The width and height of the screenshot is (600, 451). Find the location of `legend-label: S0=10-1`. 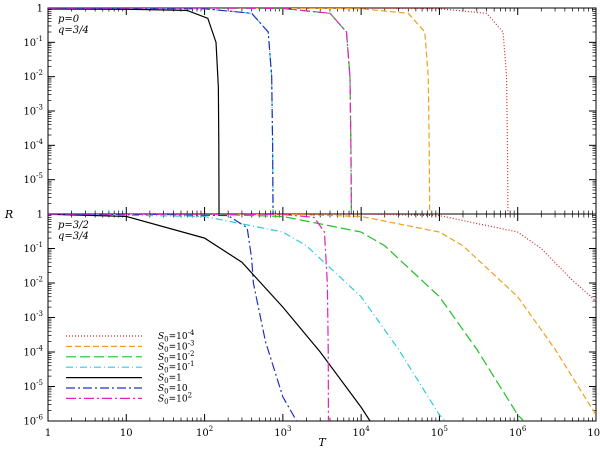

legend-label: S0=10-1 is located at coordinates (176, 367).